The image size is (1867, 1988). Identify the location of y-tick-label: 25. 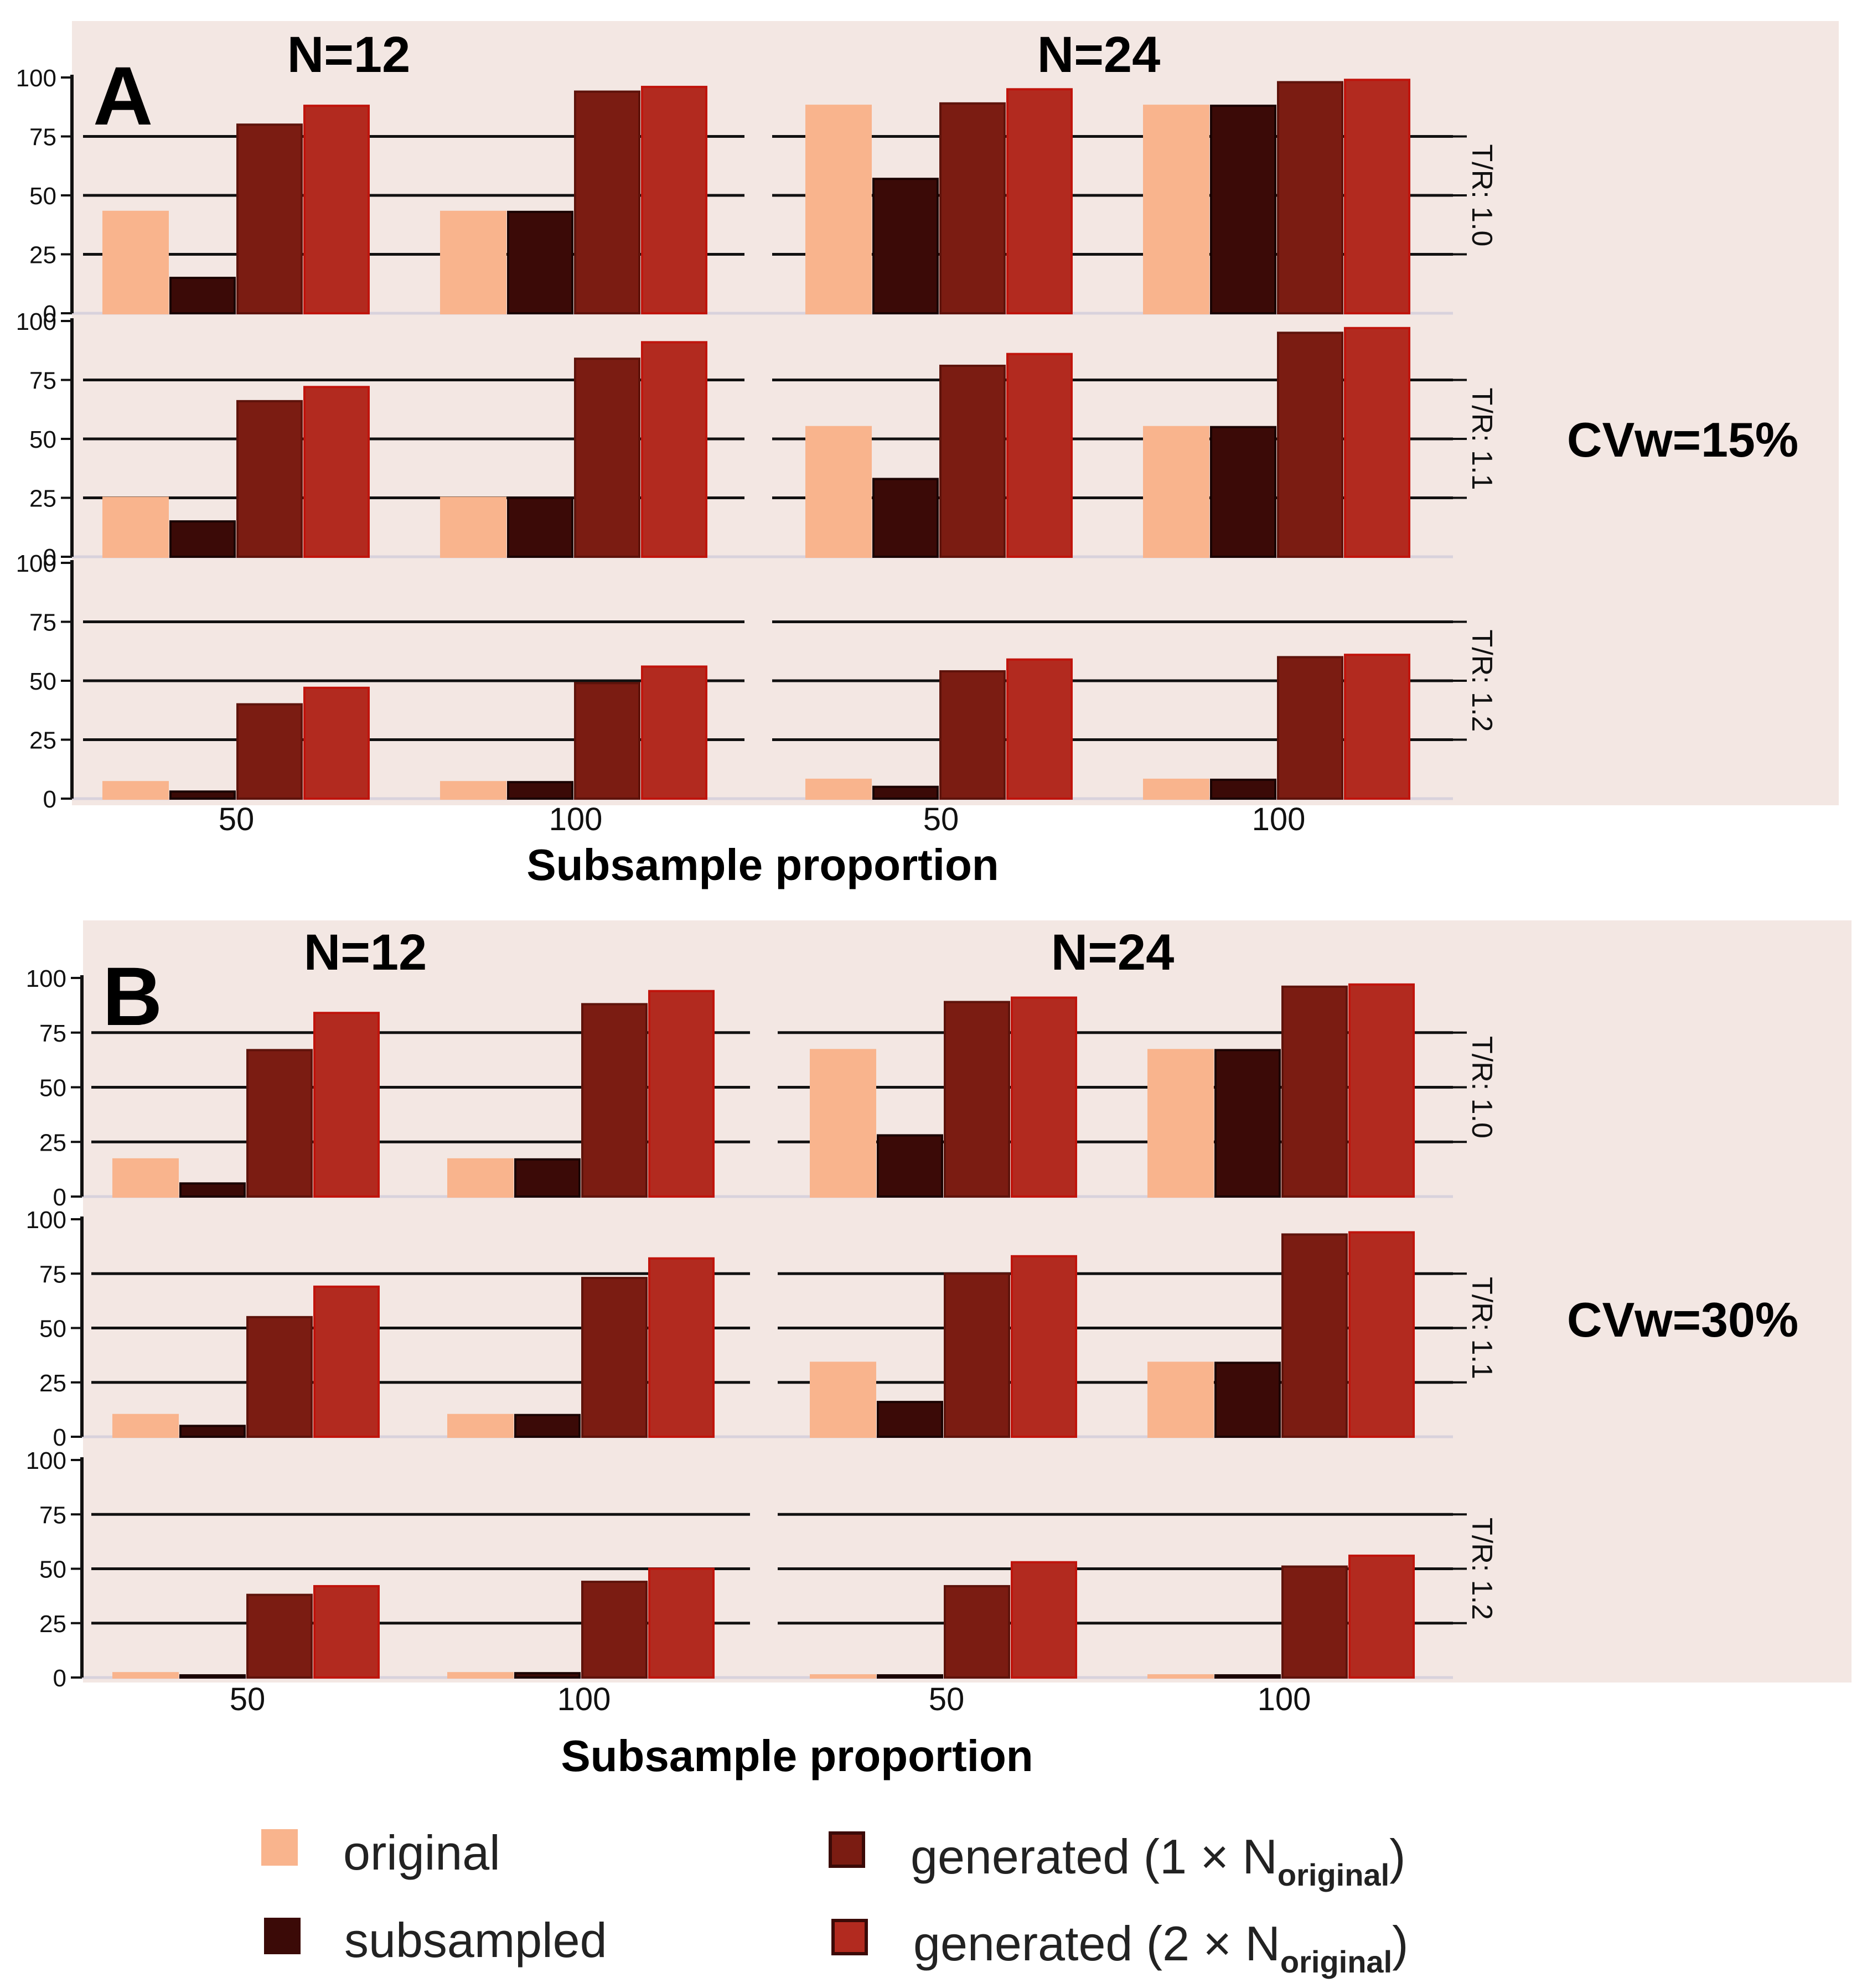
(52, 1625).